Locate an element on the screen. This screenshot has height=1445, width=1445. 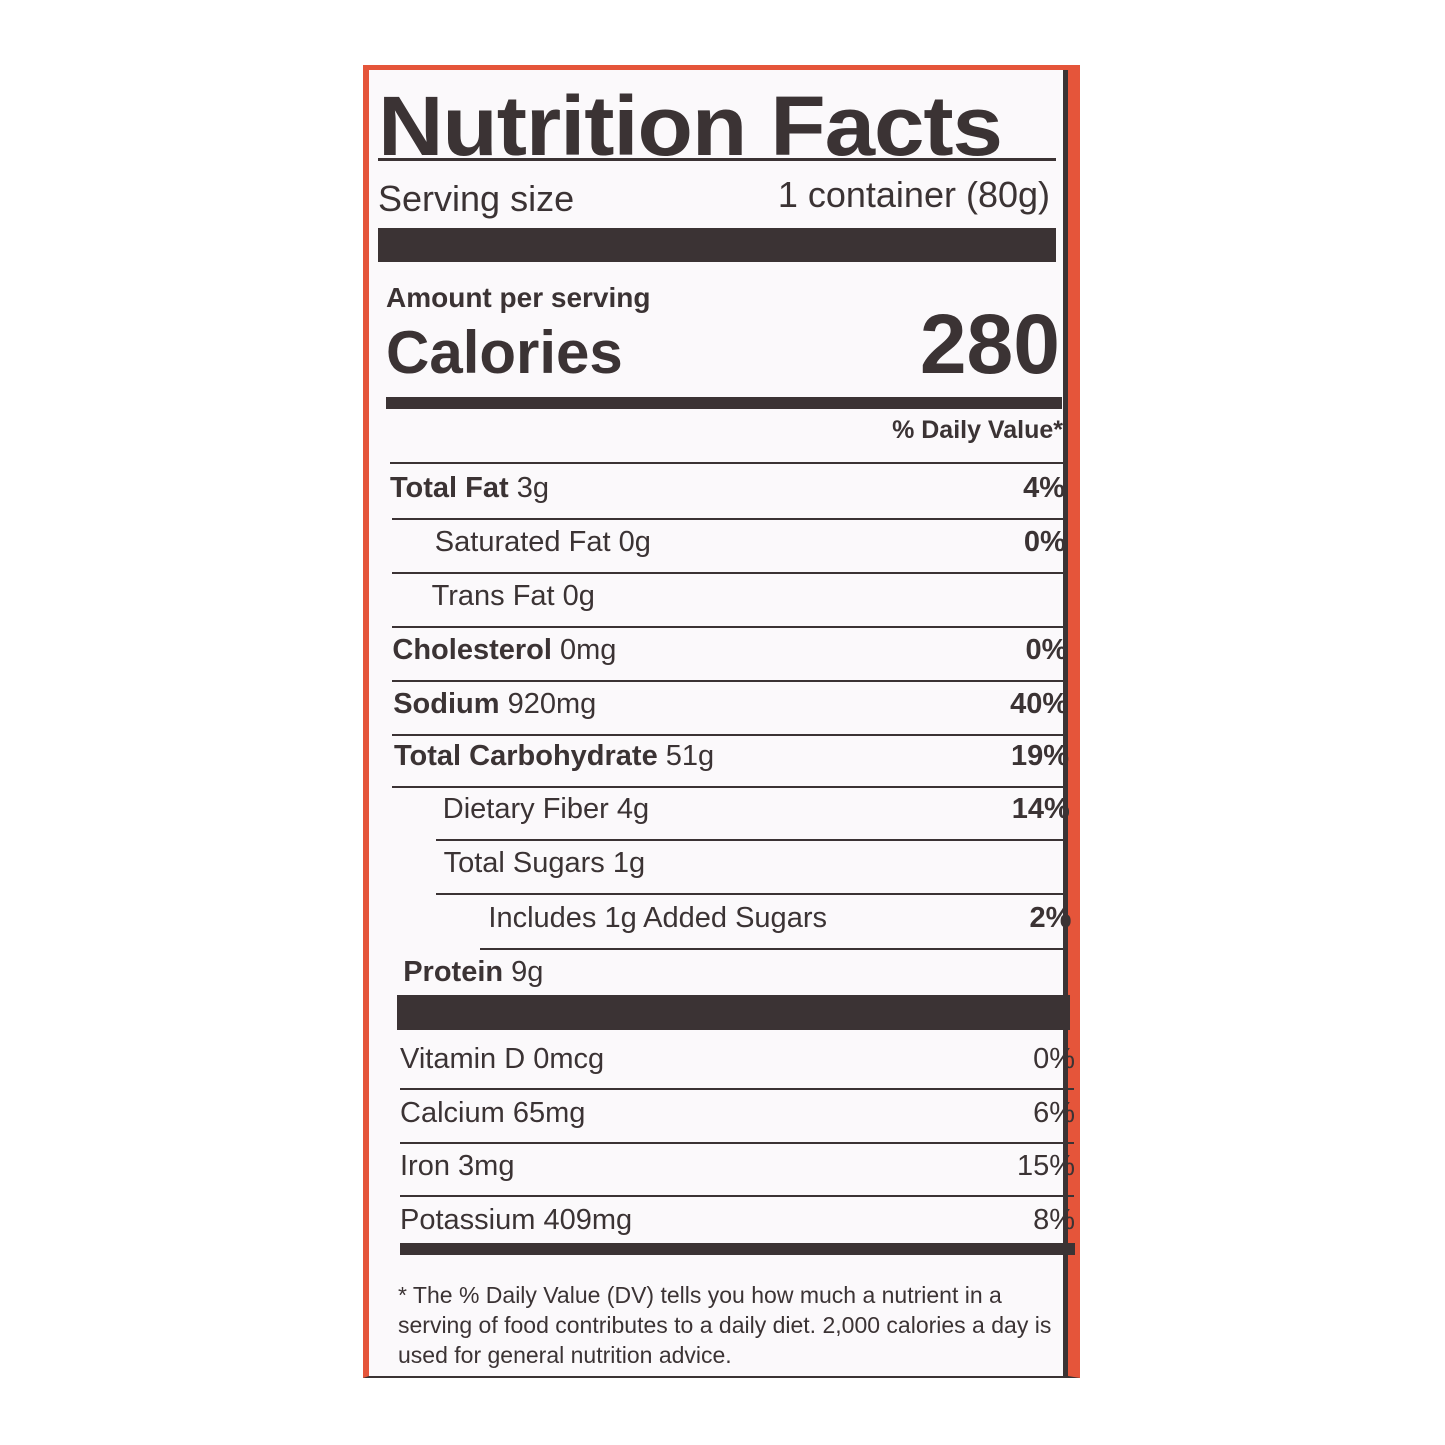
vitamin-name: Vitamin D is located at coordinates (463, 1059).